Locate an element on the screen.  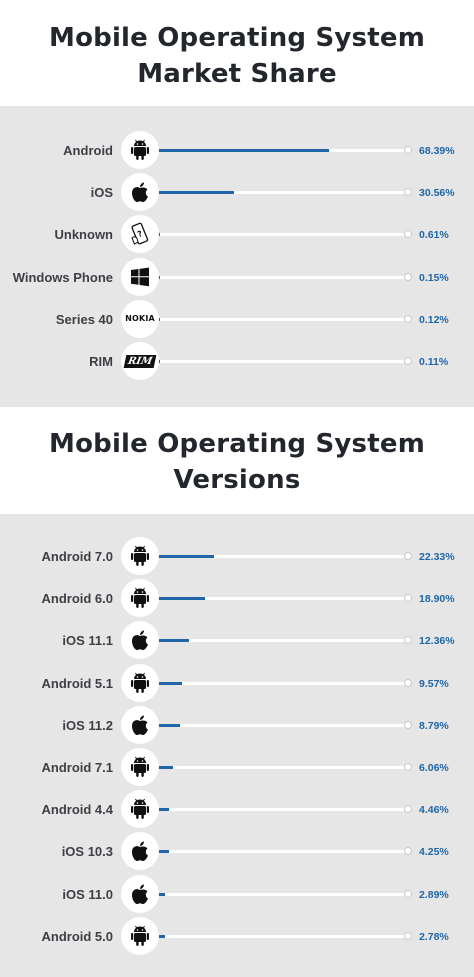
category-label: Android 6.0 is located at coordinates (77, 599).